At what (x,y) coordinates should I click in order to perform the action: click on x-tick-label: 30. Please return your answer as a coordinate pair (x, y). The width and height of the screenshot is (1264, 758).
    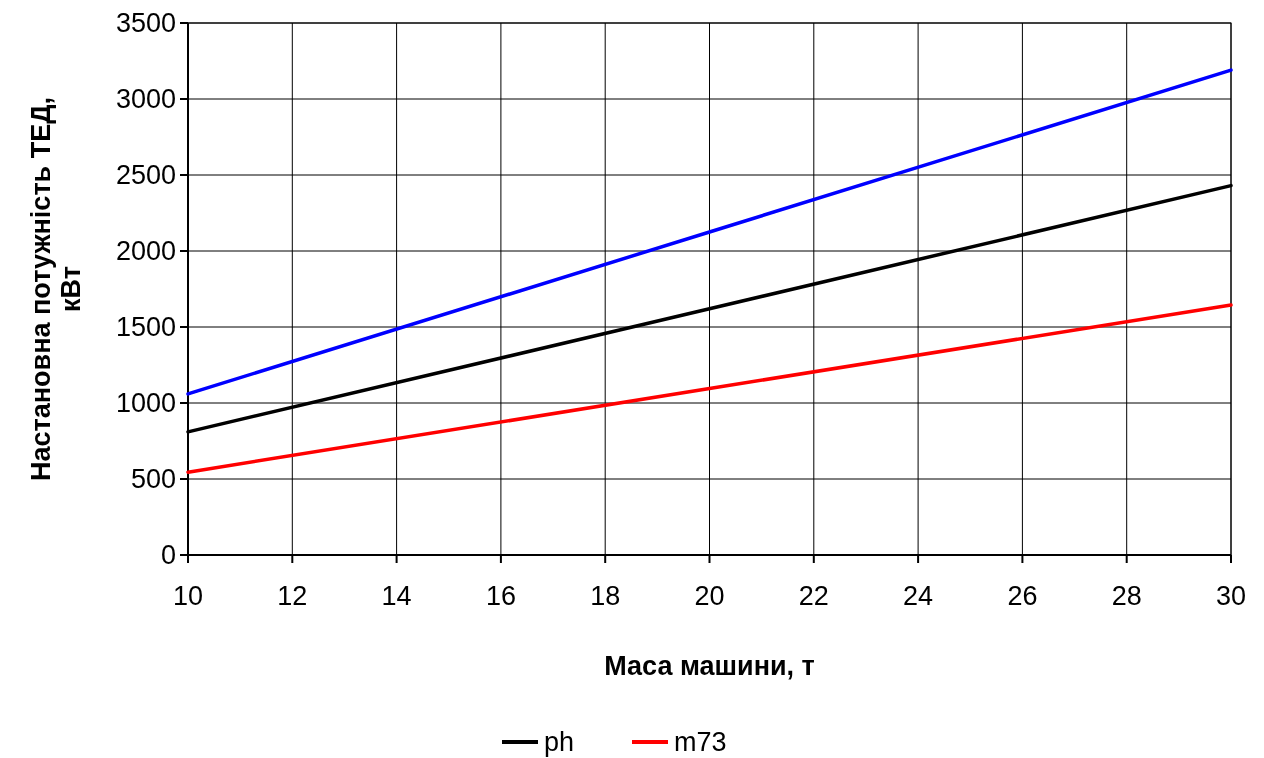
    Looking at the image, I should click on (1231, 596).